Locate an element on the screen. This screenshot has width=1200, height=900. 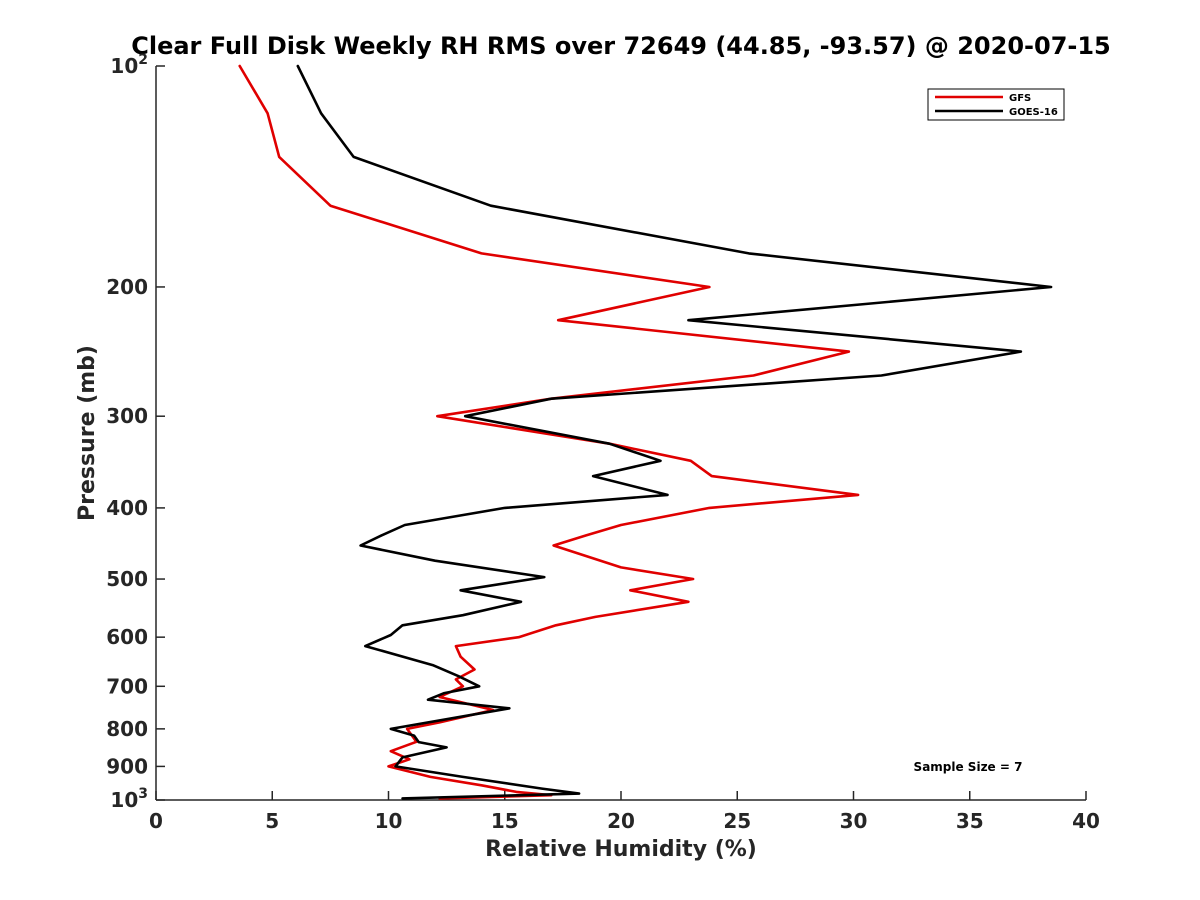
x-tick-label: 5 is located at coordinates (272, 821).